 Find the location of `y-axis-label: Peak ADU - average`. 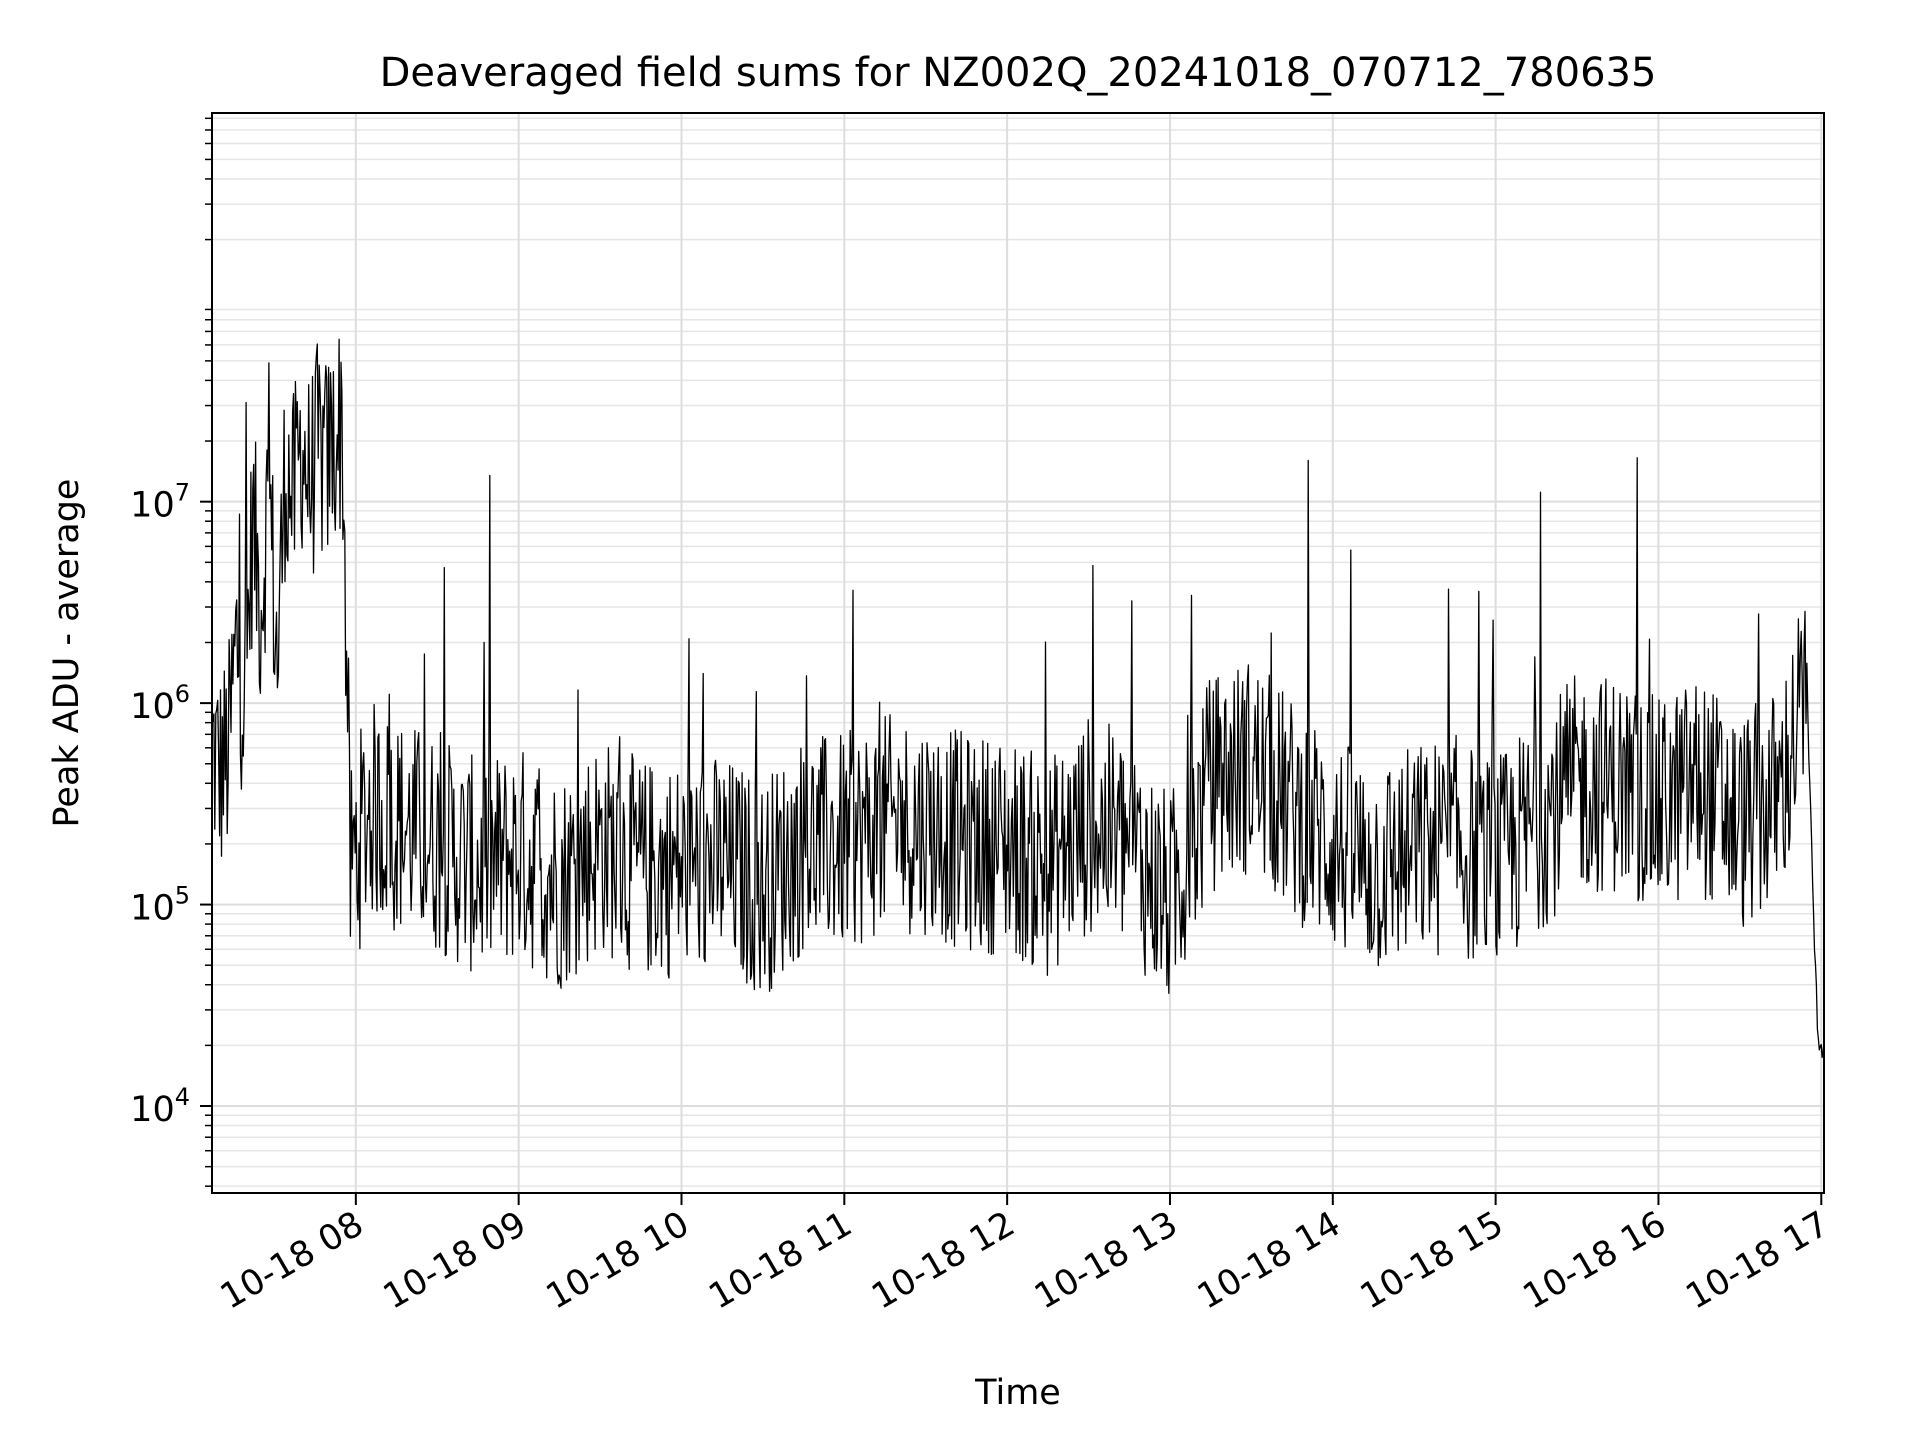

y-axis-label: Peak ADU - average is located at coordinates (67, 653).